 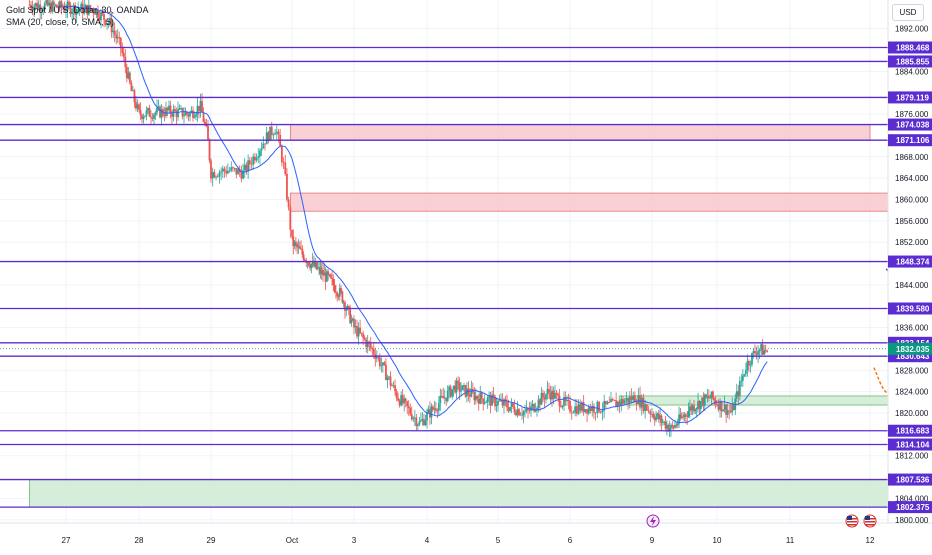 What do you see at coordinates (60, 22) in the screenshot?
I see `indicator-label: SMA (20, close, 0, SMA, 5)` at bounding box center [60, 22].